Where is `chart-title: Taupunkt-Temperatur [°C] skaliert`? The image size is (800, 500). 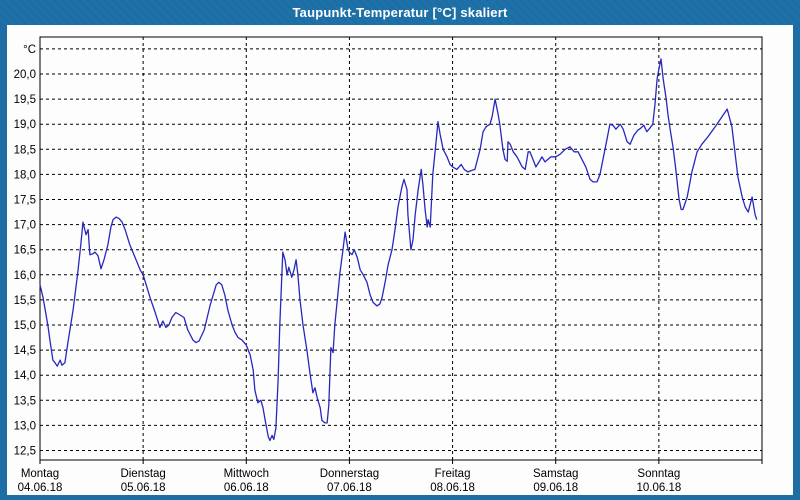
chart-title: Taupunkt-Temperatur [°C] skaliert is located at coordinates (400, 12).